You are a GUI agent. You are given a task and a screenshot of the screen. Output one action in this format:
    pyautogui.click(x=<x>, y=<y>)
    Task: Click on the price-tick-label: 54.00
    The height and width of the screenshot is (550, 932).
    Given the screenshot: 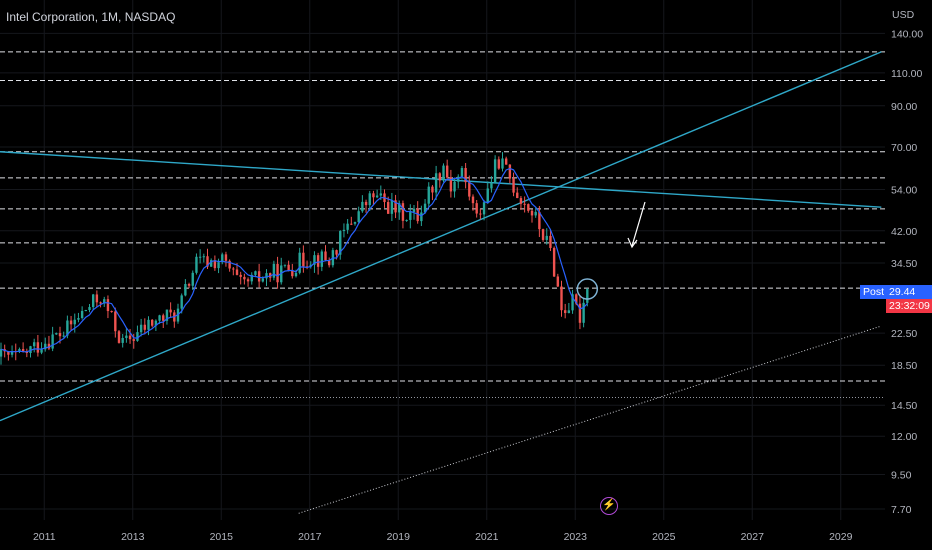 What is the action you would take?
    pyautogui.click(x=904, y=191)
    